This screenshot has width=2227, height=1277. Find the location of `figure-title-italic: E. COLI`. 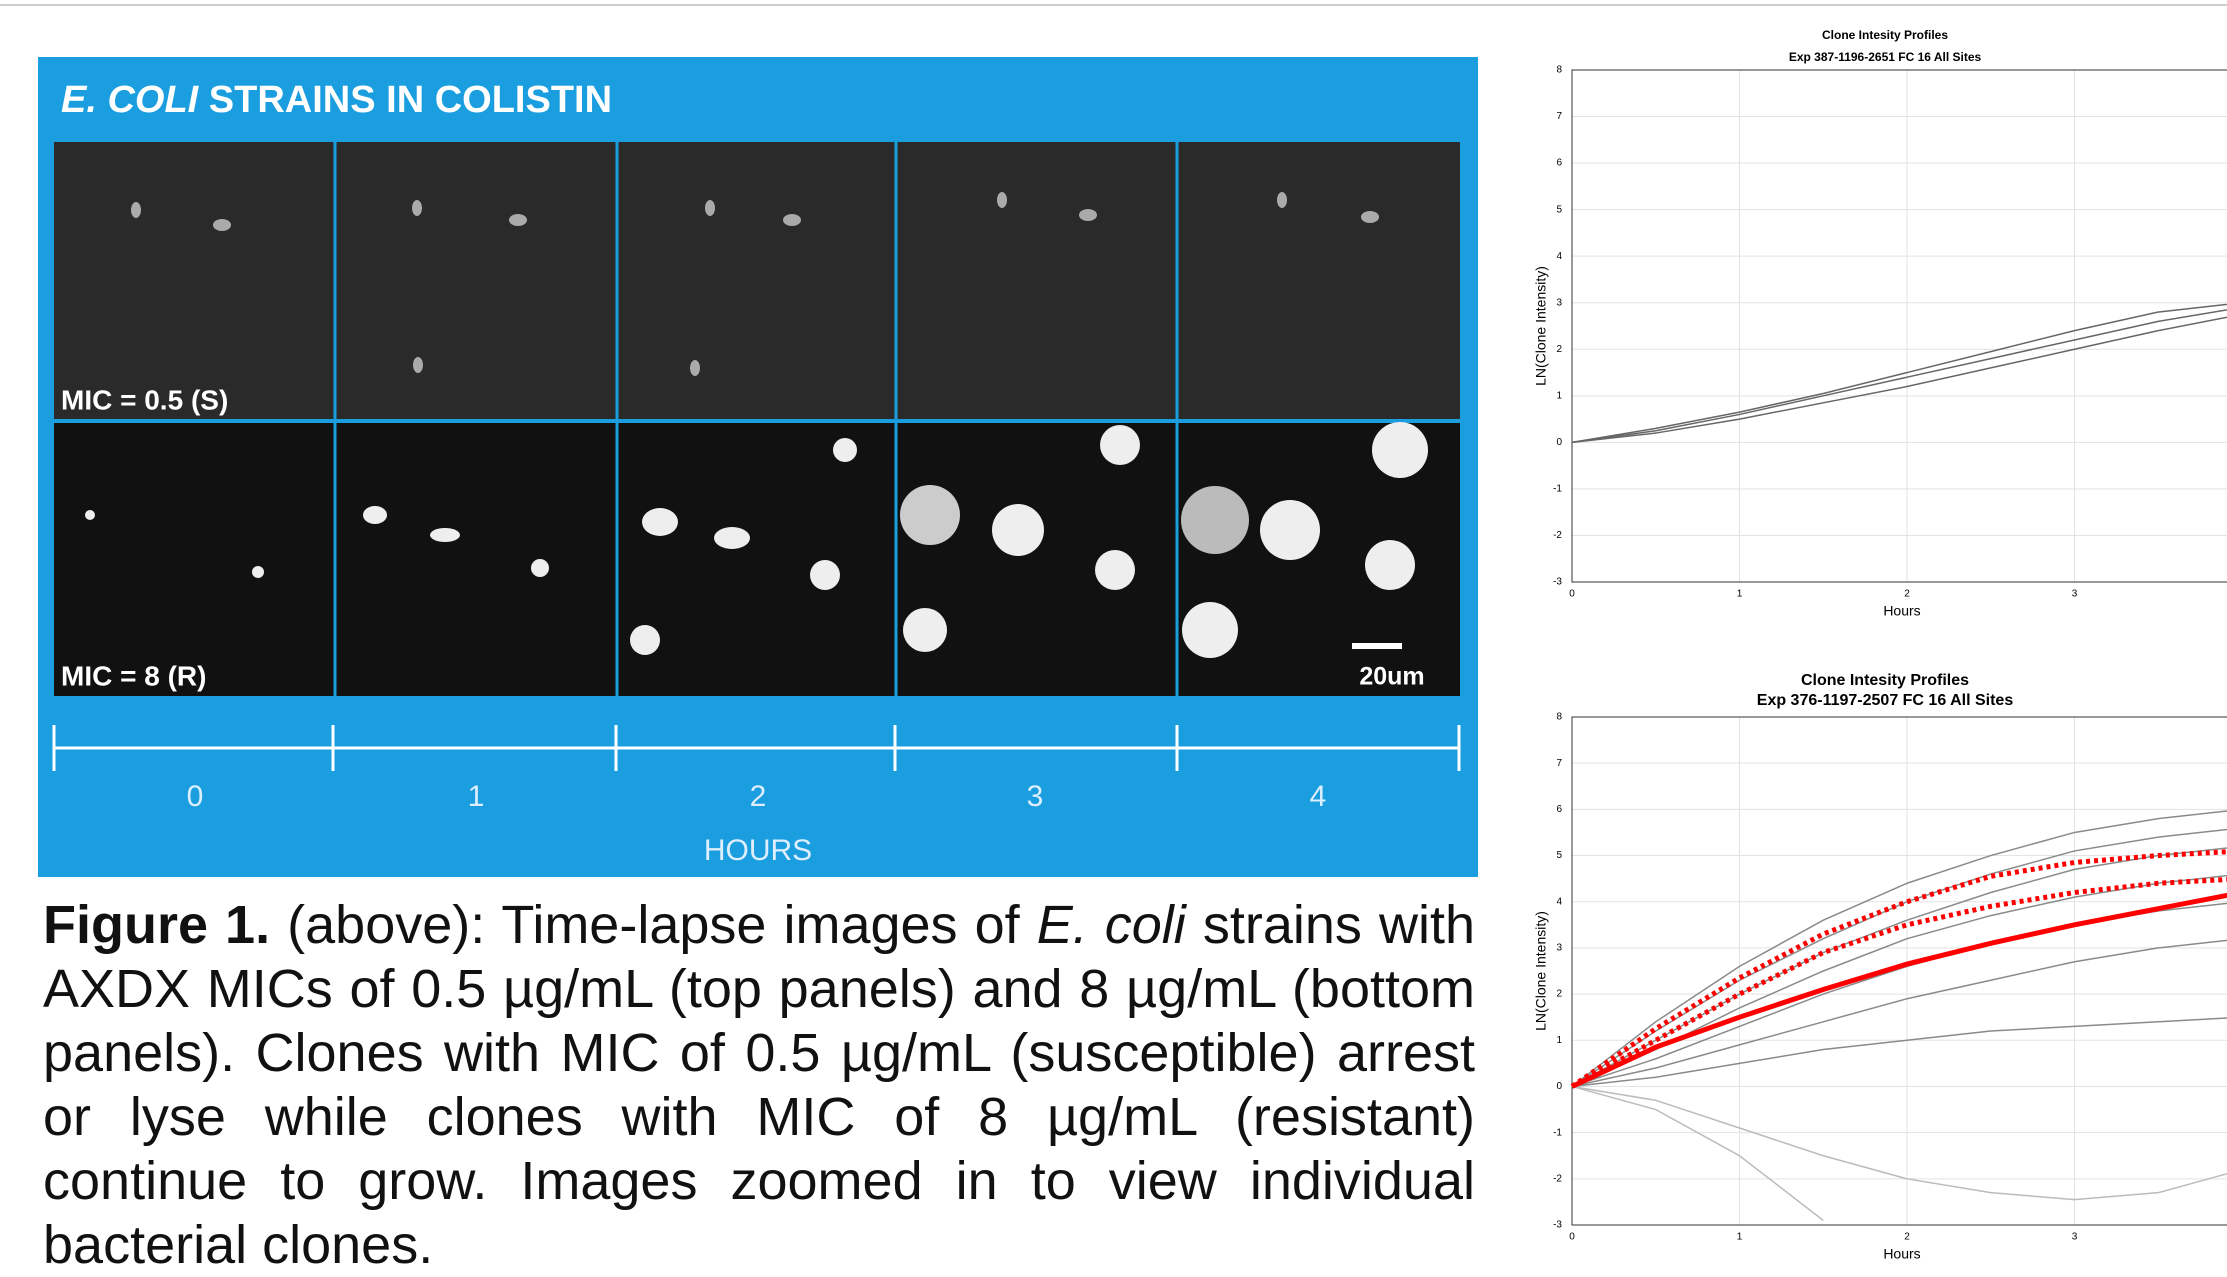

figure-title-italic: E. COLI is located at coordinates (130, 100).